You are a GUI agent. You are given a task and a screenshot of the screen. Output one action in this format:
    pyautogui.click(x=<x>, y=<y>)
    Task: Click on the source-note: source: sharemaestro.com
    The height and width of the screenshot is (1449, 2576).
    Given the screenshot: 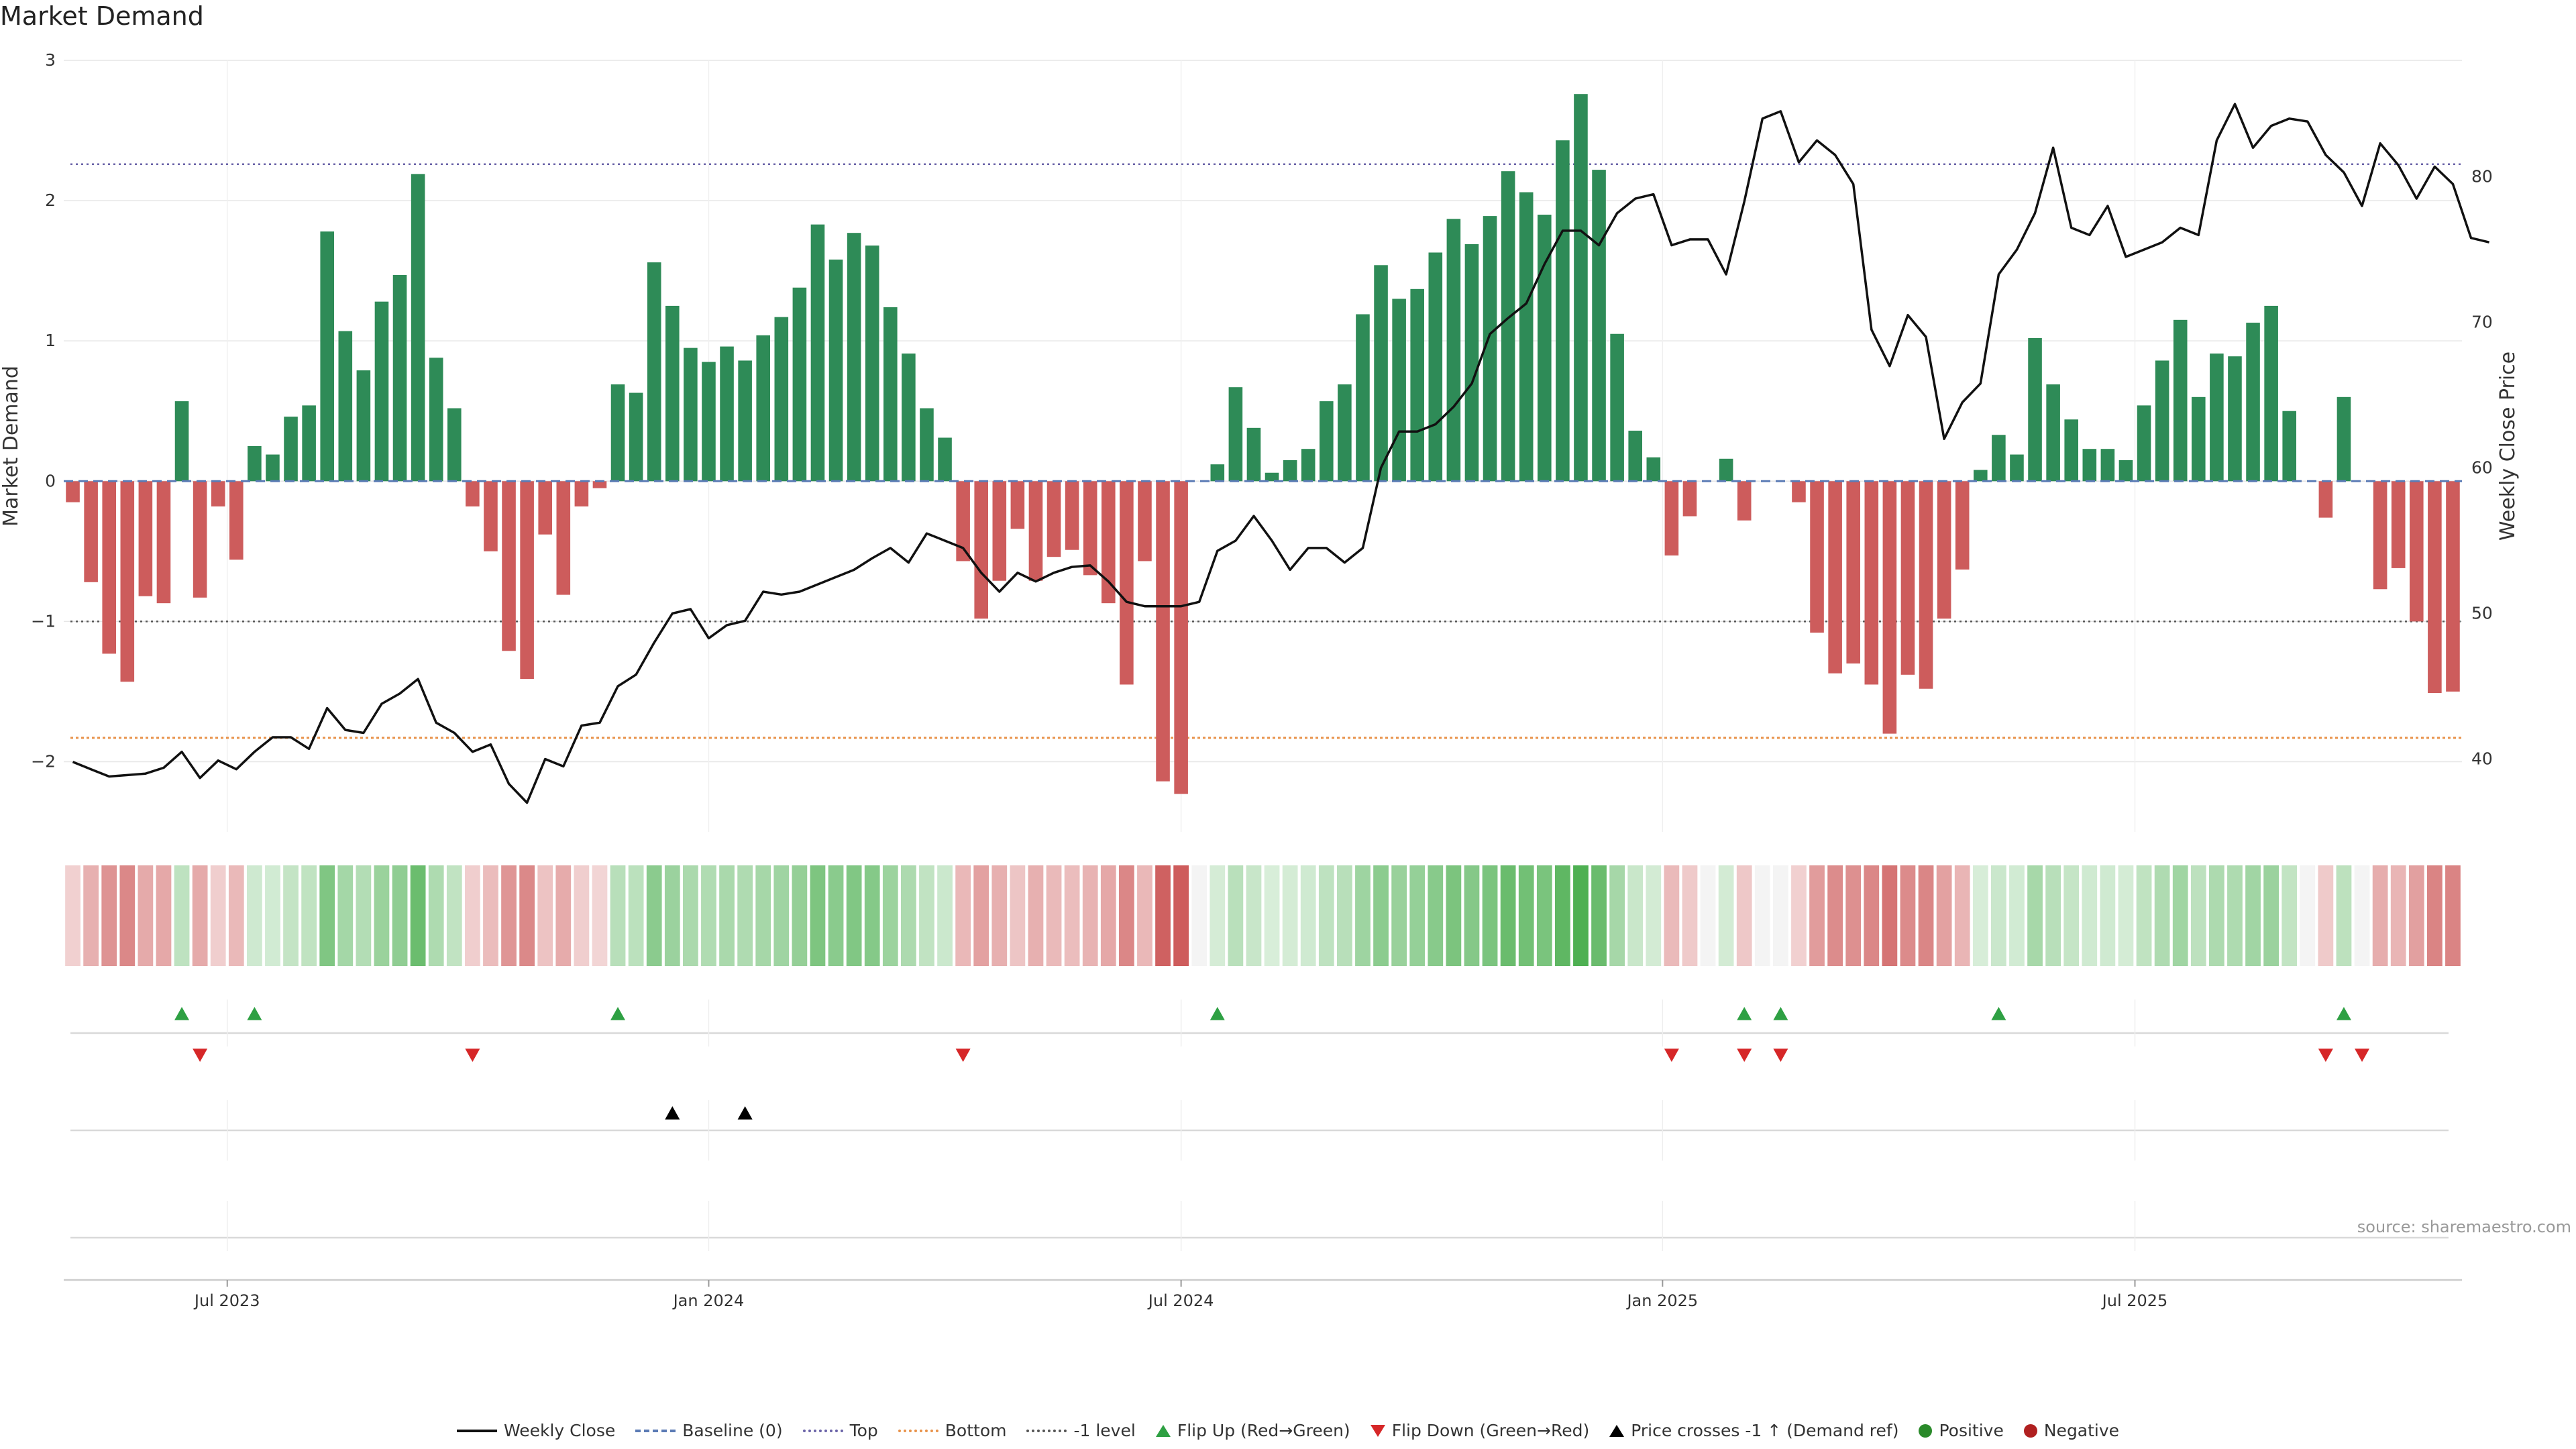 What is the action you would take?
    pyautogui.click(x=2464, y=1227)
    